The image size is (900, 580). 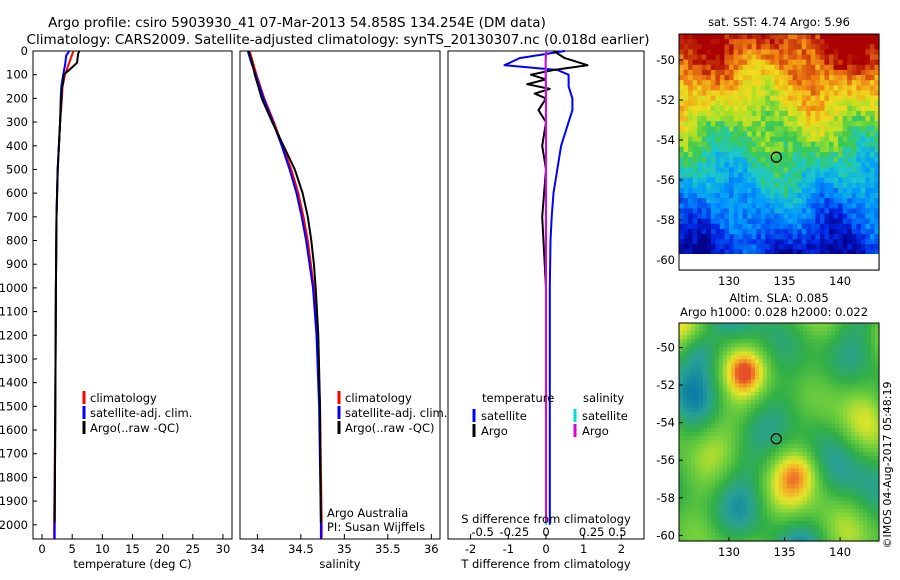 I want to click on sla-map-xtick-label: 135, so click(x=785, y=552).